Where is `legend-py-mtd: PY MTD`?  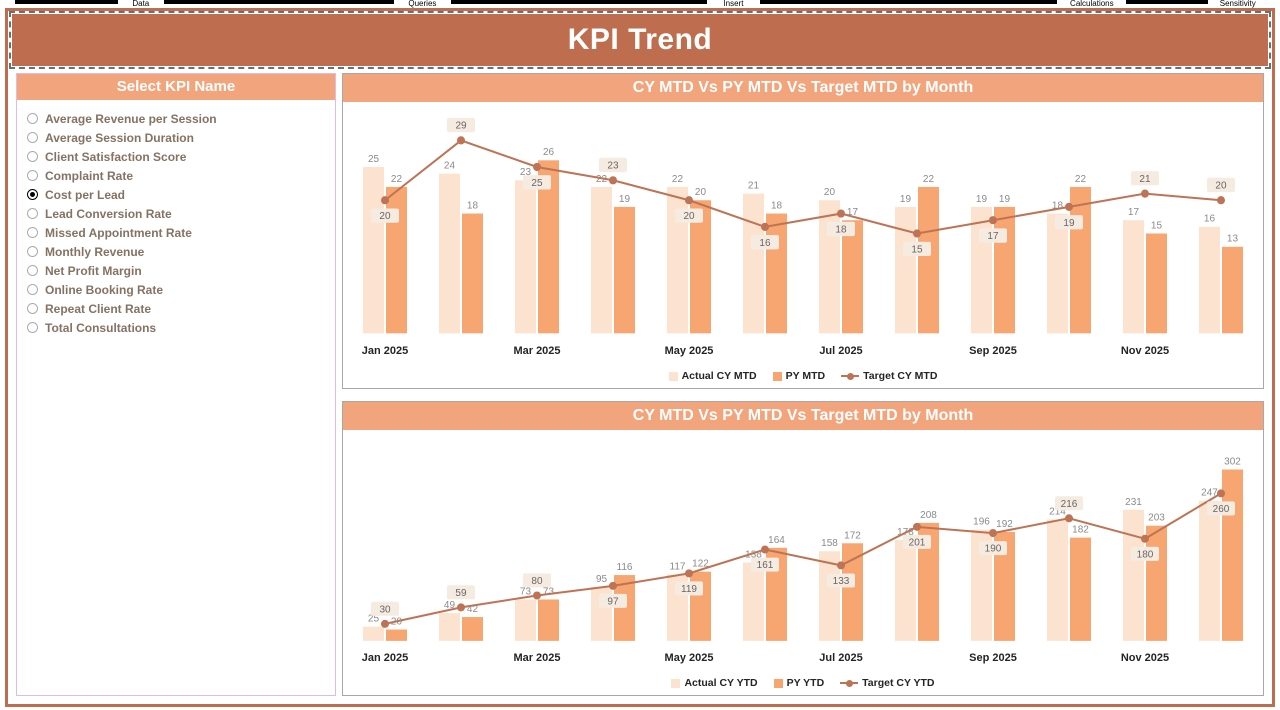 legend-py-mtd: PY MTD is located at coordinates (798, 376).